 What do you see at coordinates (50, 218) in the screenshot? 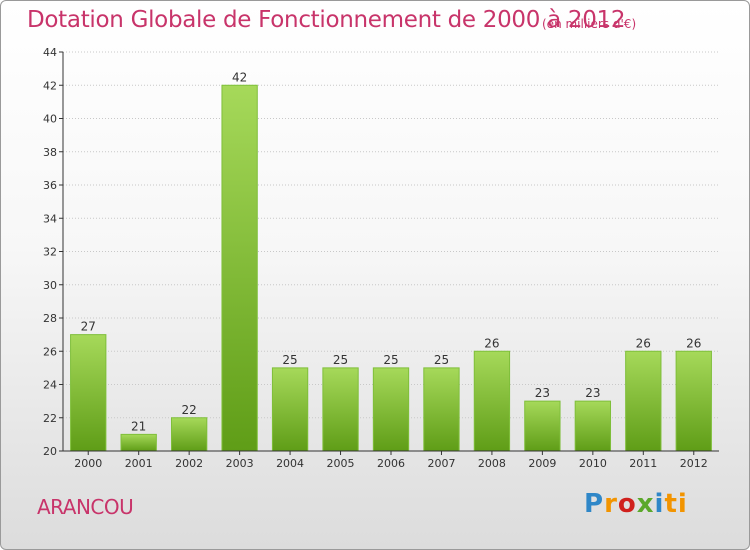
I see `y-tick-label: 34` at bounding box center [50, 218].